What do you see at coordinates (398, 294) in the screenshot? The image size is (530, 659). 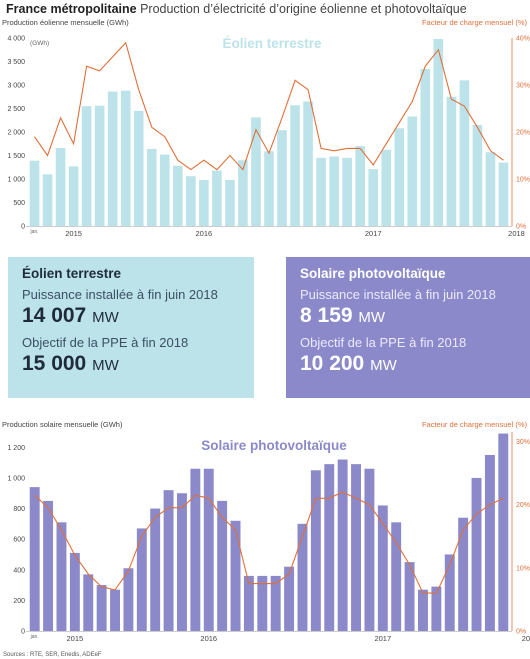 I see `solar-installed-label: Puissance installée à fin juin 2018` at bounding box center [398, 294].